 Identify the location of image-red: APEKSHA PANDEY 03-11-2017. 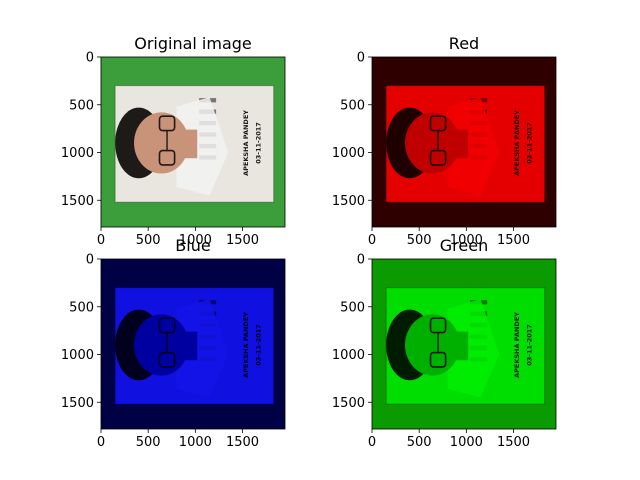
(464, 142).